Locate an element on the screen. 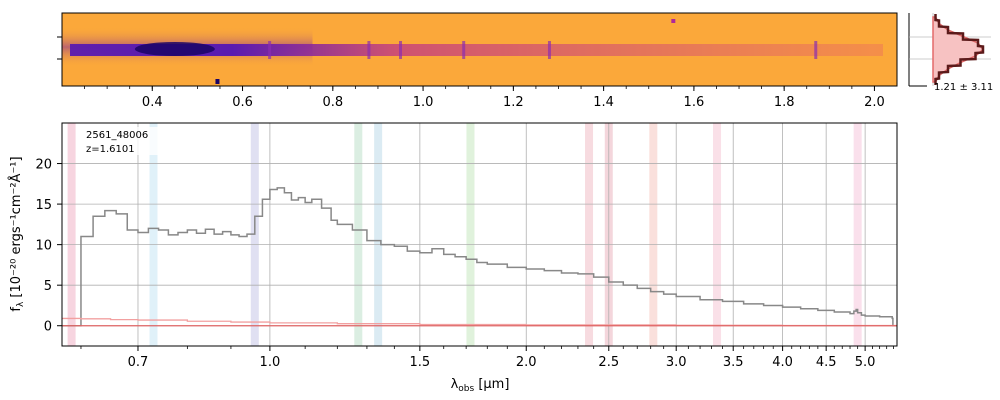 This screenshot has width=1000, height=400. redshift-label: z=1.6101 is located at coordinates (110, 149).